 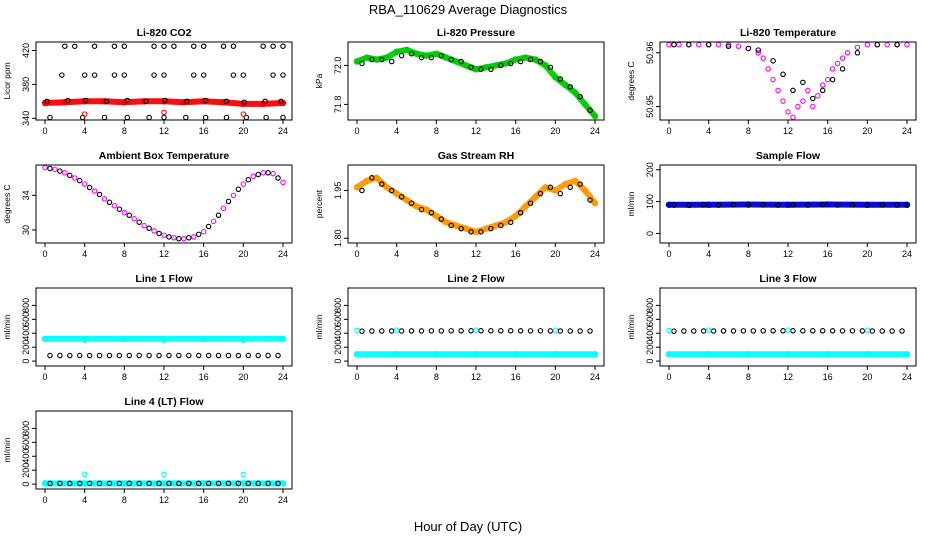 What do you see at coordinates (26, 470) in the screenshot?
I see `y-tick-label: 200` at bounding box center [26, 470].